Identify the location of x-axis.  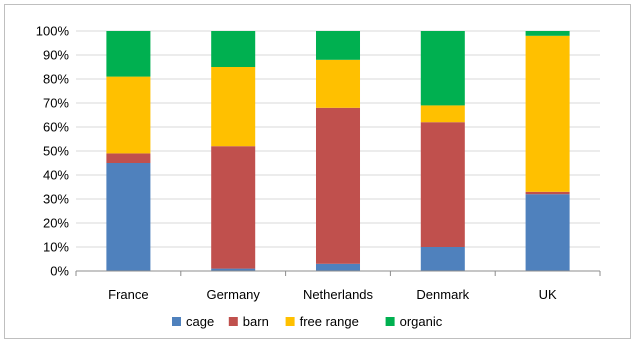
(338, 273).